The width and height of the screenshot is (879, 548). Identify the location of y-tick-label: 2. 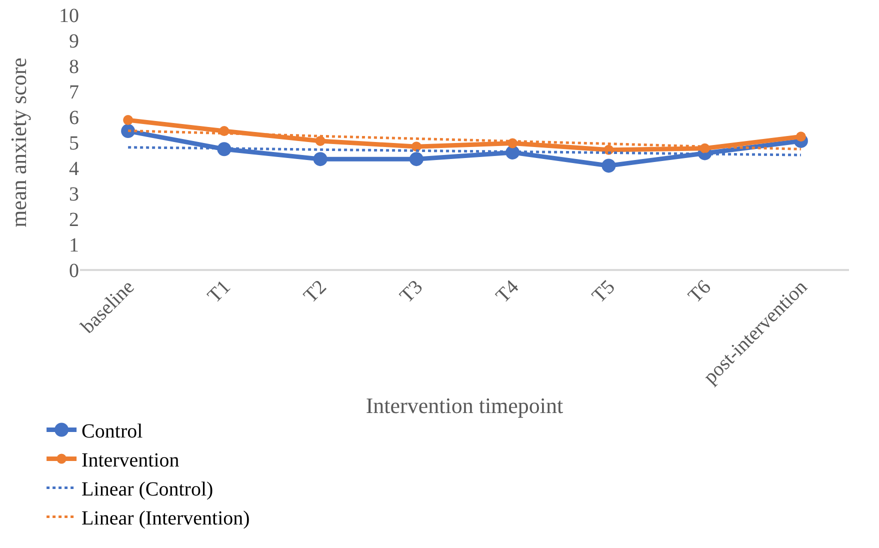
(74, 220).